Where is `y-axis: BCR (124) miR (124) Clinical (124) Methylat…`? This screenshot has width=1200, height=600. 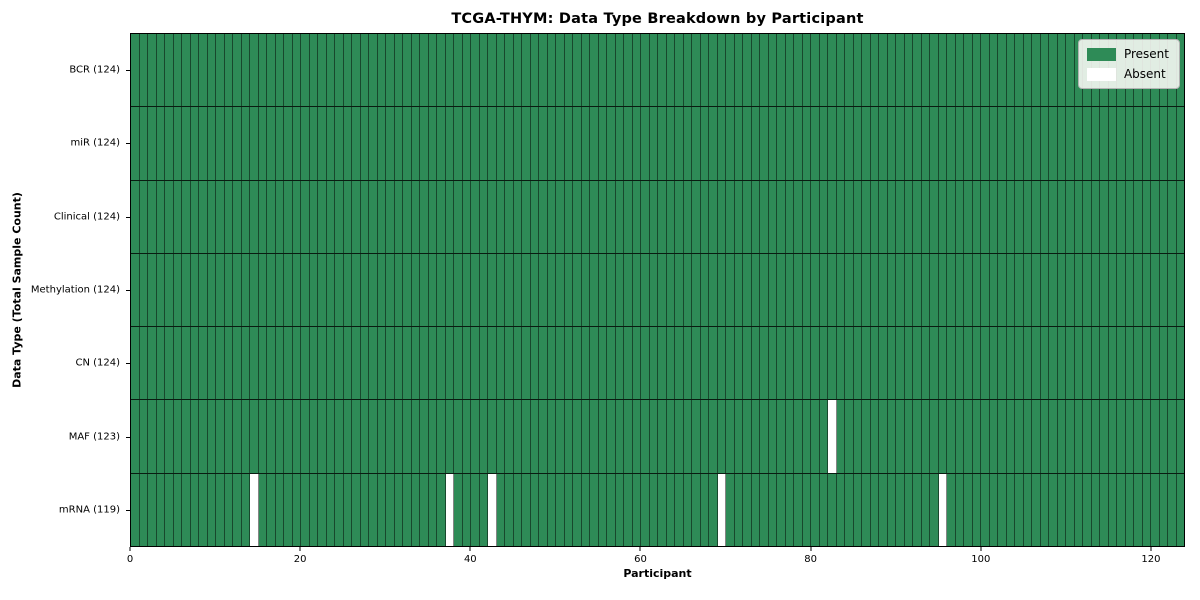
y-axis: BCR (124) miR (124) Clinical (124) Methylat… is located at coordinates (65, 290).